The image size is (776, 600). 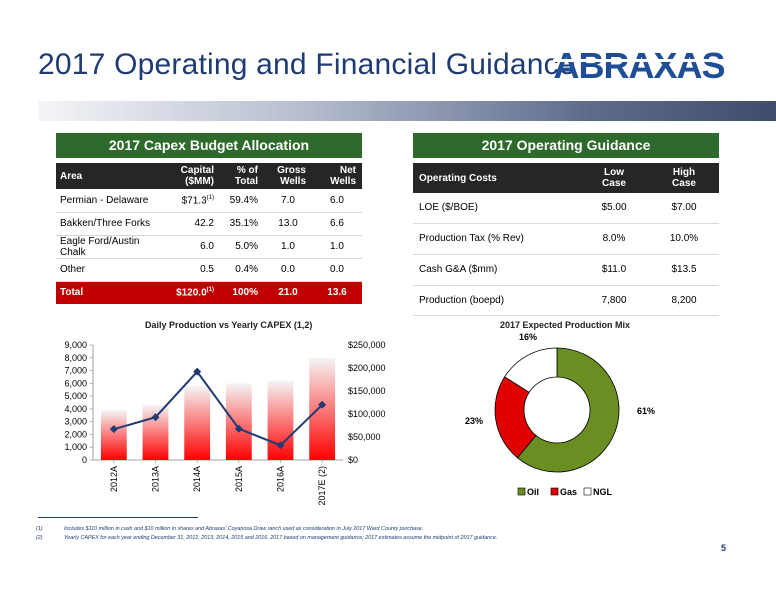 I want to click on abraxas-logo: ABRAXAS, so click(x=639, y=65).